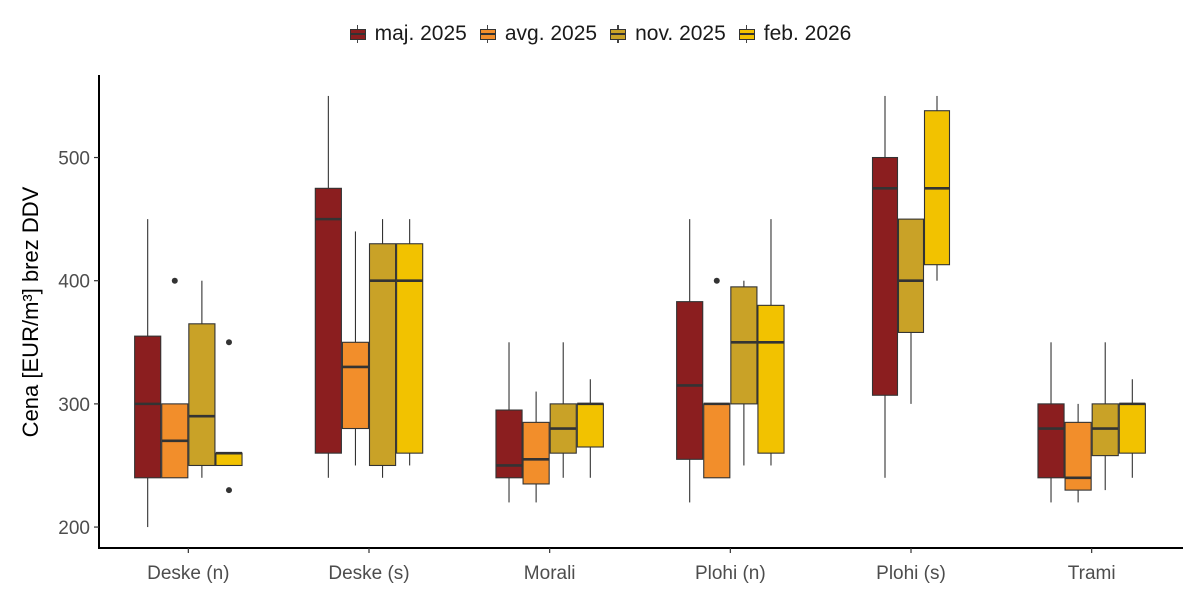 The width and height of the screenshot is (1200, 600). I want to click on legend-label: feb. 2026, so click(807, 33).